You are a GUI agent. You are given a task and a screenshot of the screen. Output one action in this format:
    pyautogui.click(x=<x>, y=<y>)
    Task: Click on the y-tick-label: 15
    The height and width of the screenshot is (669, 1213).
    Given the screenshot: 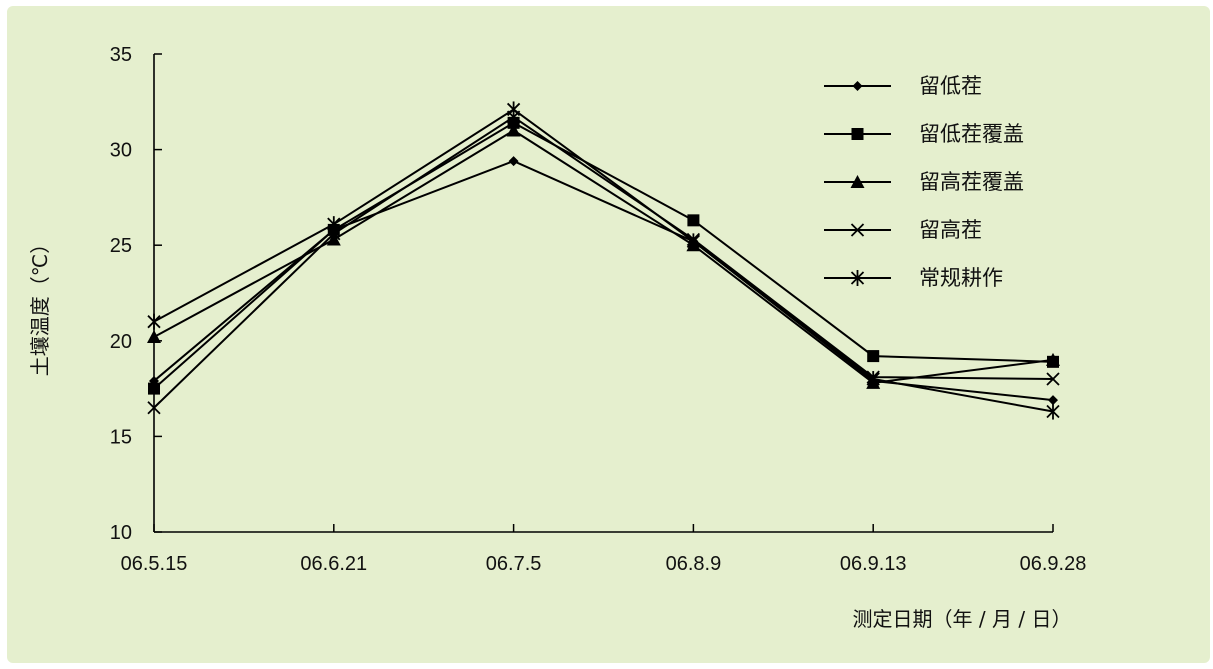 What is the action you would take?
    pyautogui.click(x=121, y=437)
    